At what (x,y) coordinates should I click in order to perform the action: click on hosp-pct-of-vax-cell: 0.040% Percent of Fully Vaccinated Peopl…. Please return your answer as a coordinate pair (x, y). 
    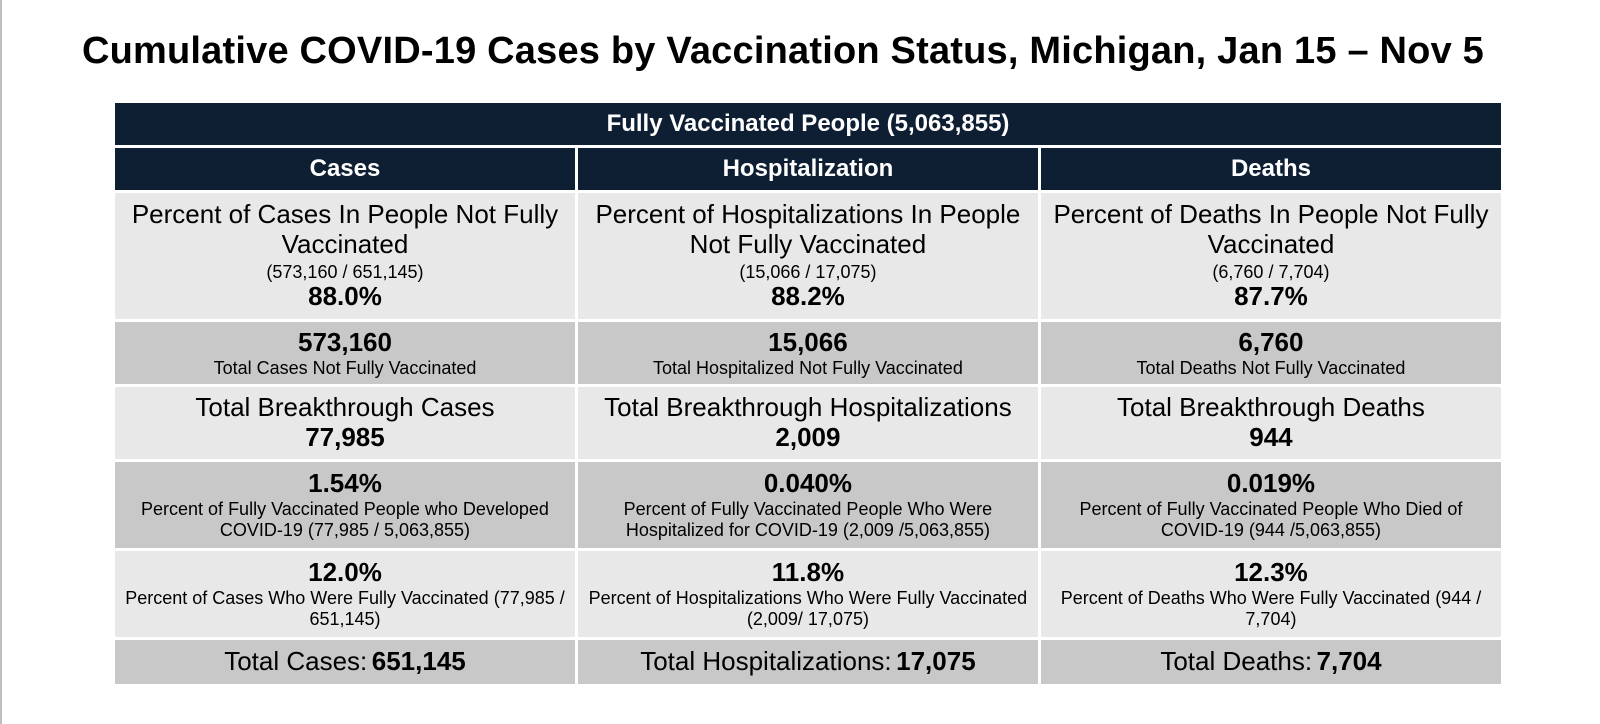
    Looking at the image, I should click on (807, 505).